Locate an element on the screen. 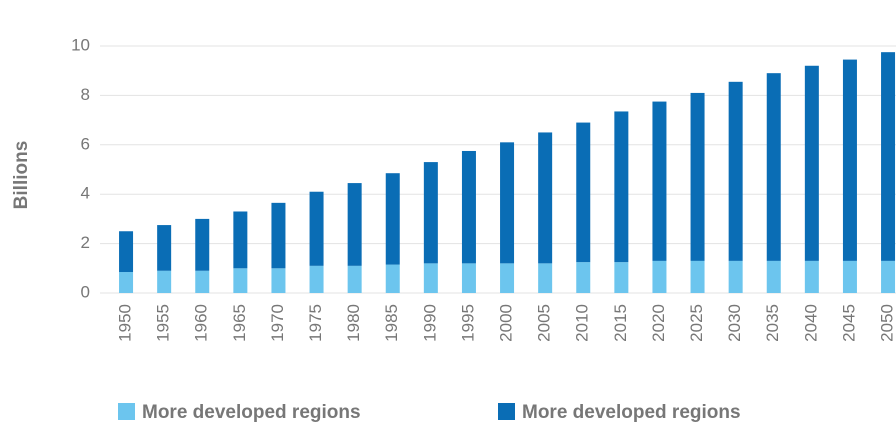  x-tick-label: 2005 is located at coordinates (544, 323).